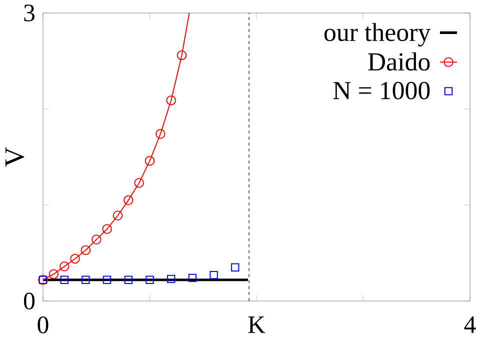  What do you see at coordinates (15, 157) in the screenshot?
I see `y-axis-title: V` at bounding box center [15, 157].